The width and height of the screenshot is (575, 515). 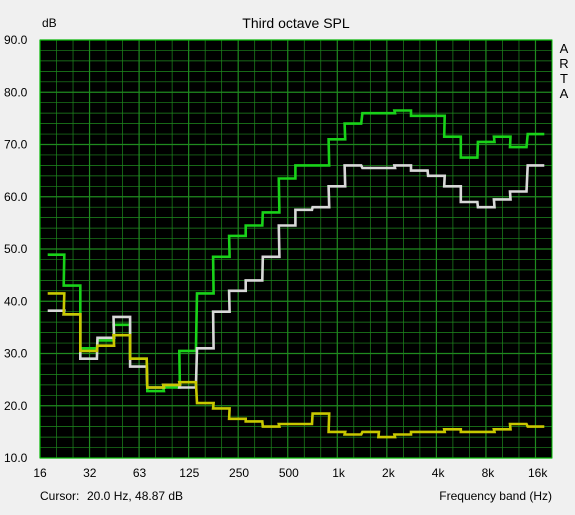 What do you see at coordinates (135, 496) in the screenshot?
I see `cursor-readout: 20.0 Hz, 48.87 dB` at bounding box center [135, 496].